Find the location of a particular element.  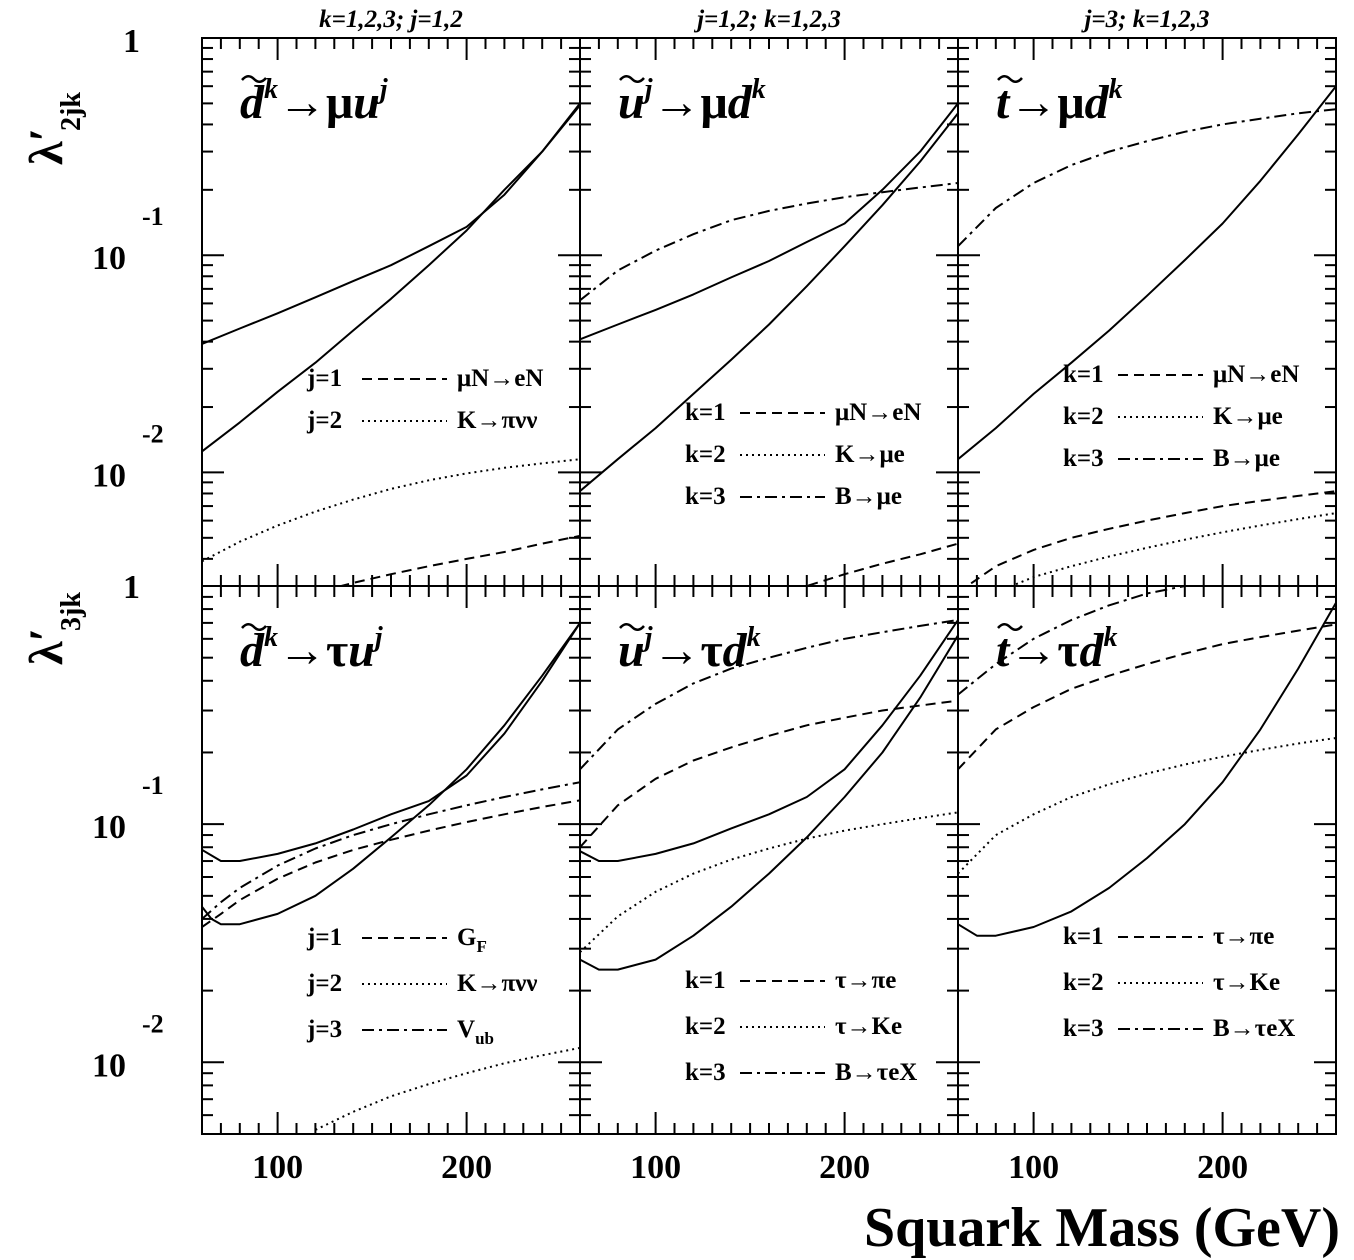

process-label: uj→μdk is located at coordinates (692, 101).